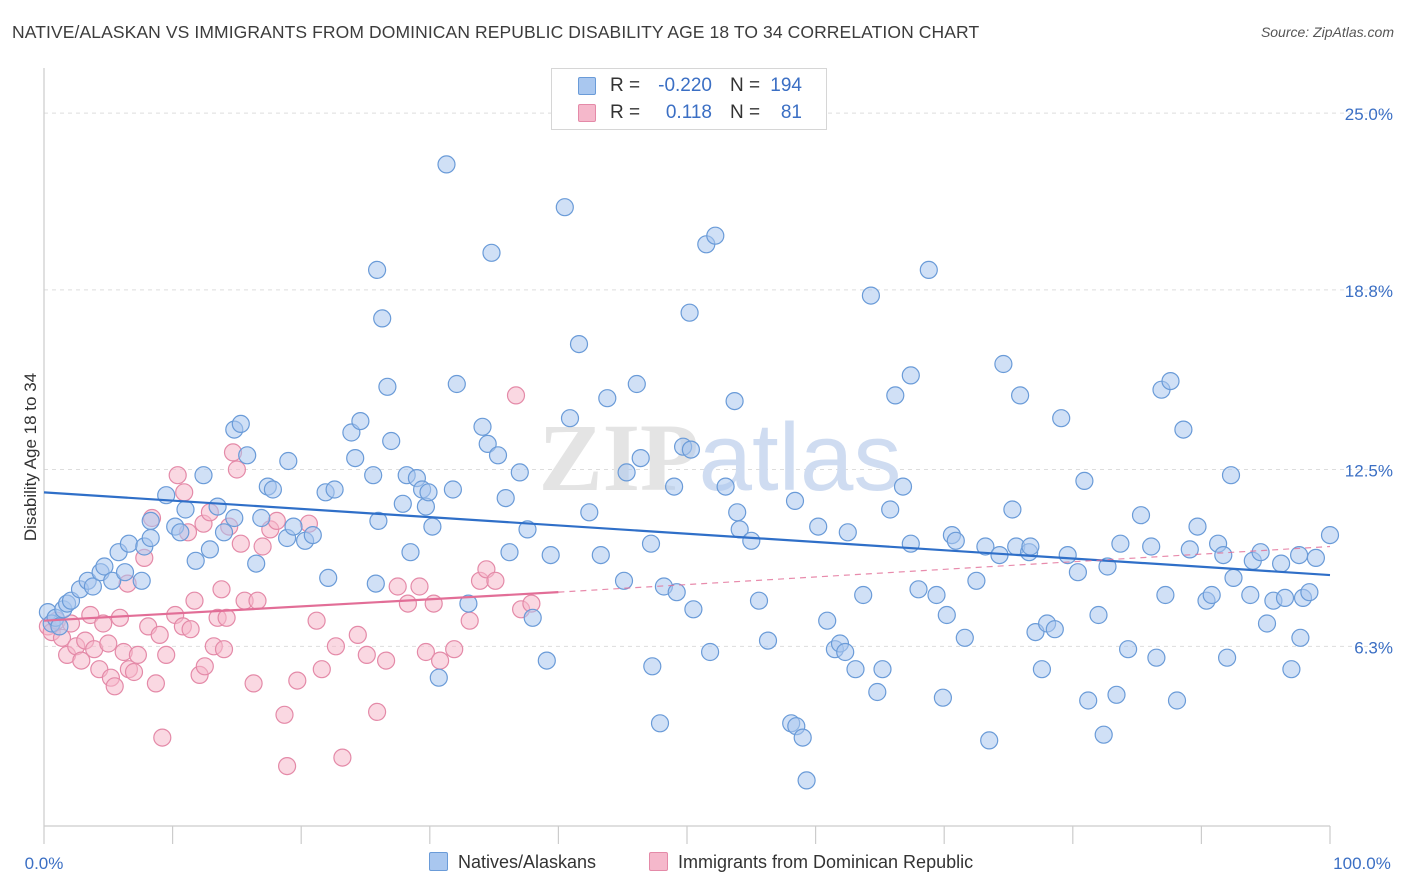 The width and height of the screenshot is (1406, 892). I want to click on stat-row-dominican: R = 0.118 N = 81, so click(689, 114).